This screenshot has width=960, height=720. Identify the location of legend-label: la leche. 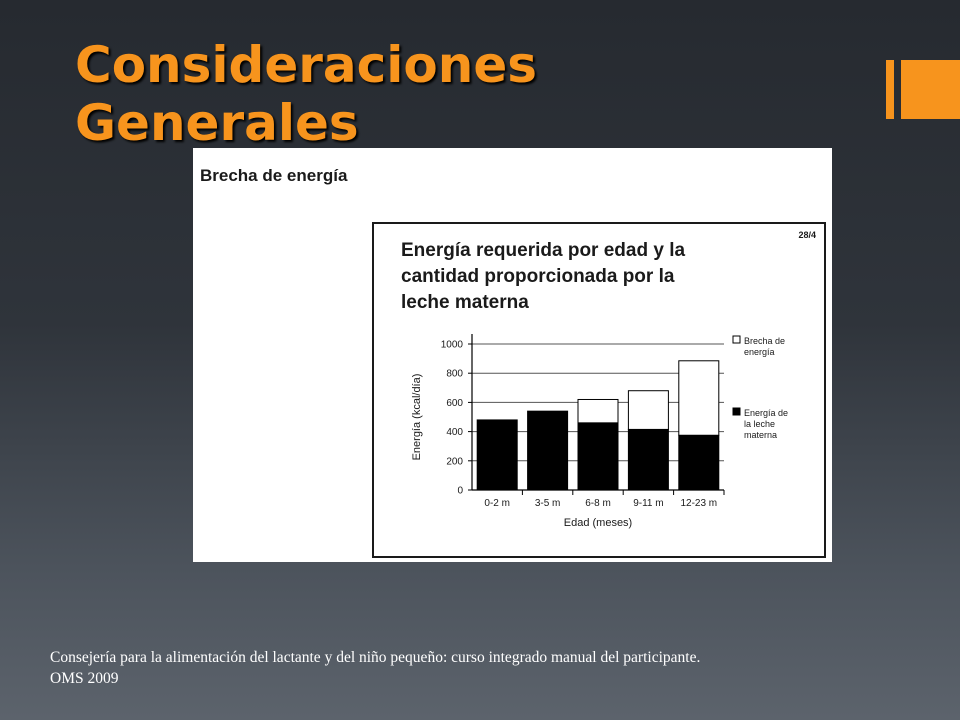
(759, 424).